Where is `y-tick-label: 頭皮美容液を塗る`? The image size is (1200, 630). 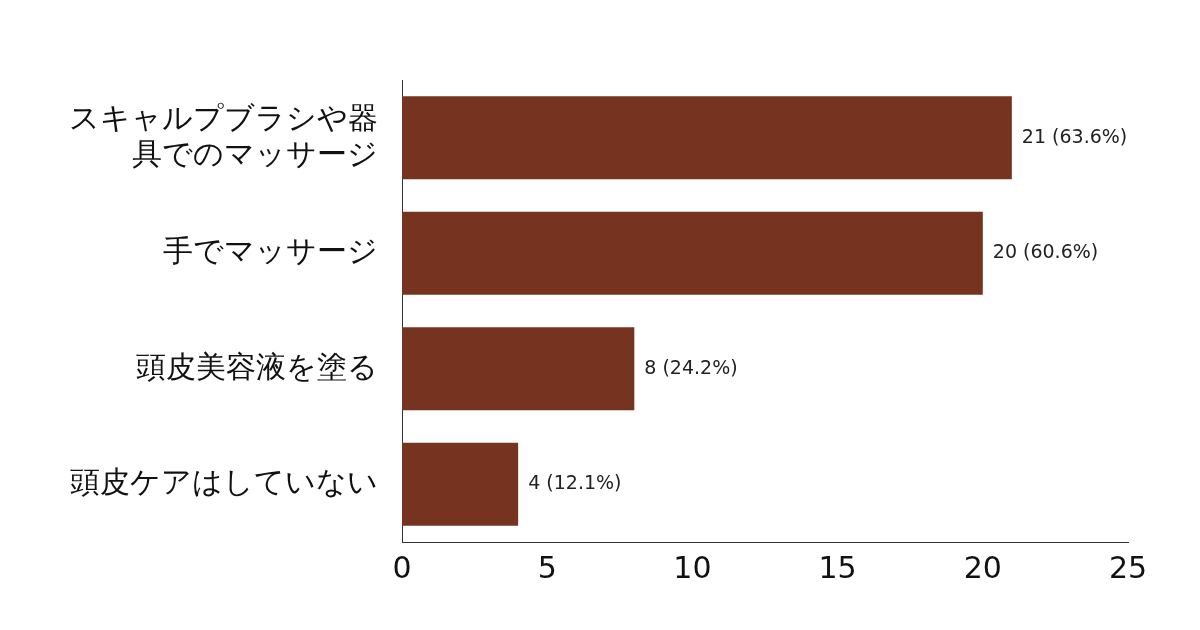 y-tick-label: 頭皮美容液を塗る is located at coordinates (257, 366).